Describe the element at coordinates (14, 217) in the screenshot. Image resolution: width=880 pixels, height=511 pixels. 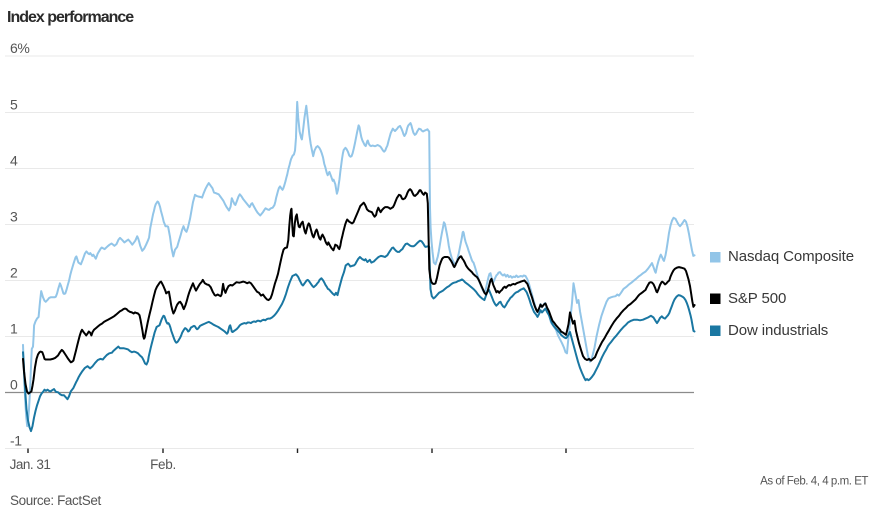
I see `svg-text: 3` at that location.